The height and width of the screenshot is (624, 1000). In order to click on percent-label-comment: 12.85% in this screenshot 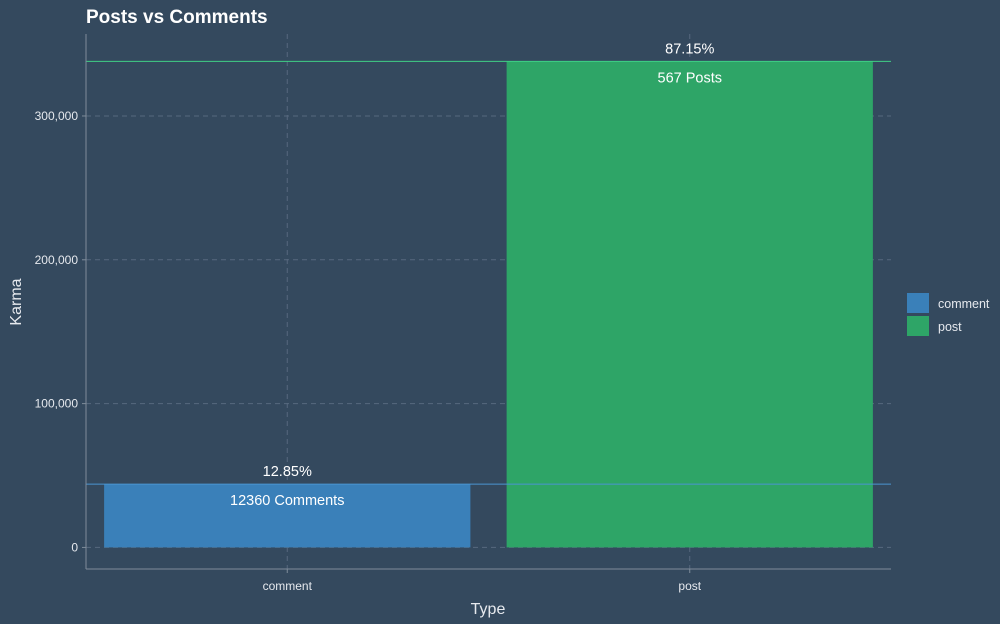, I will do `click(287, 472)`.